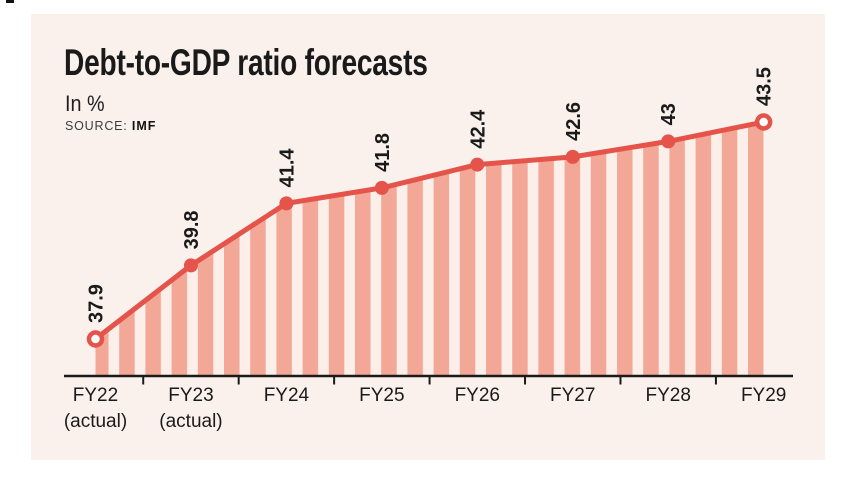  What do you see at coordinates (572, 395) in the screenshot?
I see `x-axis-label: FY27` at bounding box center [572, 395].